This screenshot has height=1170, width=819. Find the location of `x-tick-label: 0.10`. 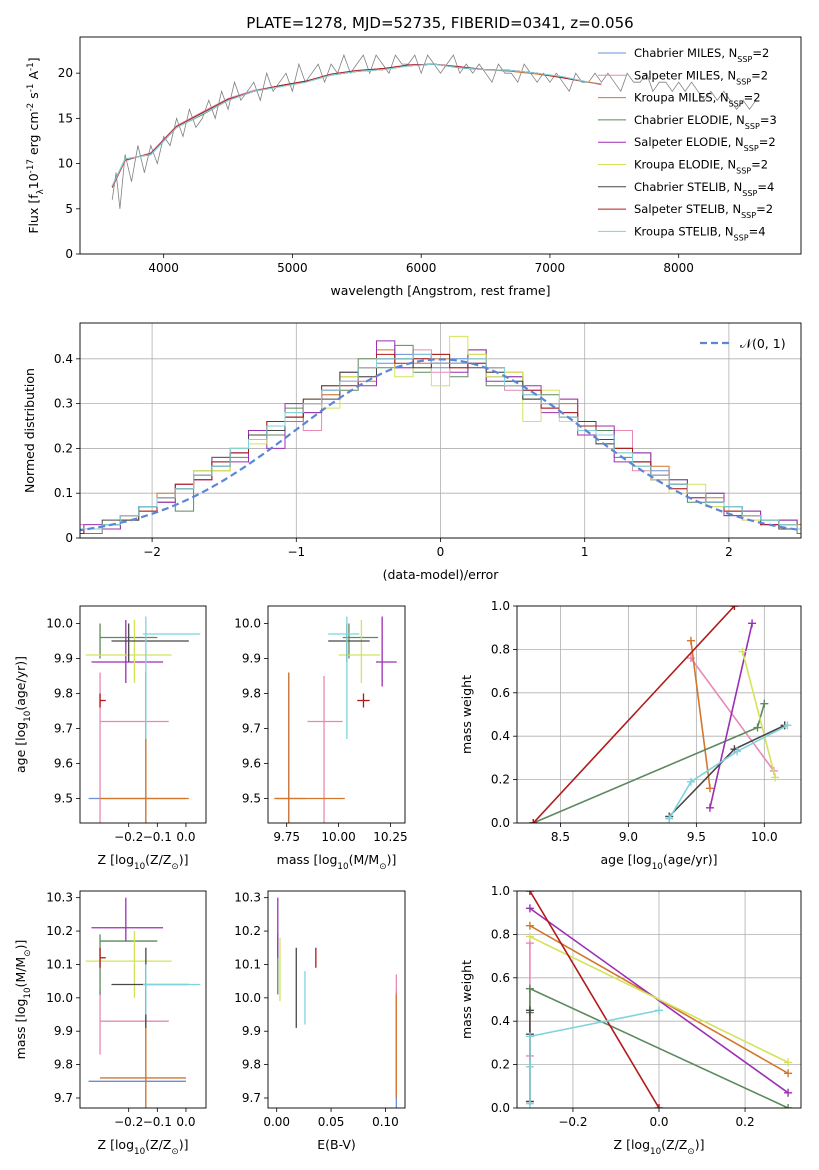

x-tick-label: 0.10 is located at coordinates (385, 1122).